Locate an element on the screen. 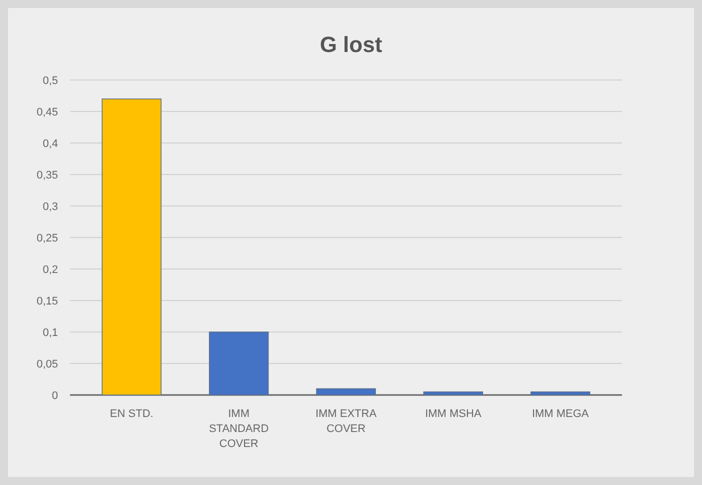  y-tick-label: 0,05 is located at coordinates (47, 364).